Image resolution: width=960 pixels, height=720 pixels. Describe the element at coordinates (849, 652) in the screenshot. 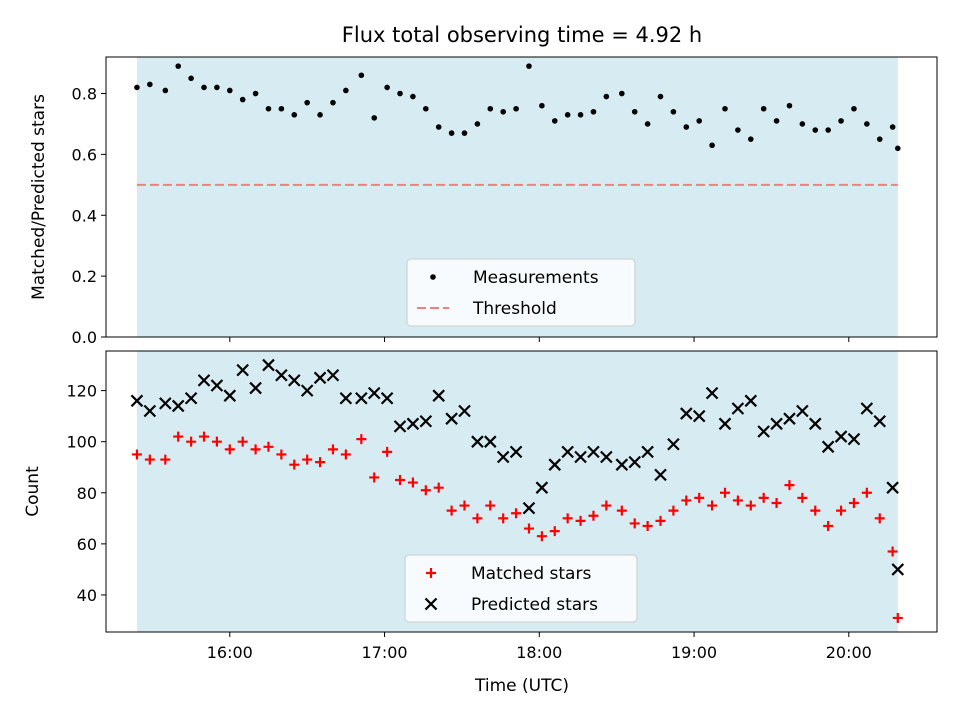

I see `x-tick-label: 20:00` at that location.